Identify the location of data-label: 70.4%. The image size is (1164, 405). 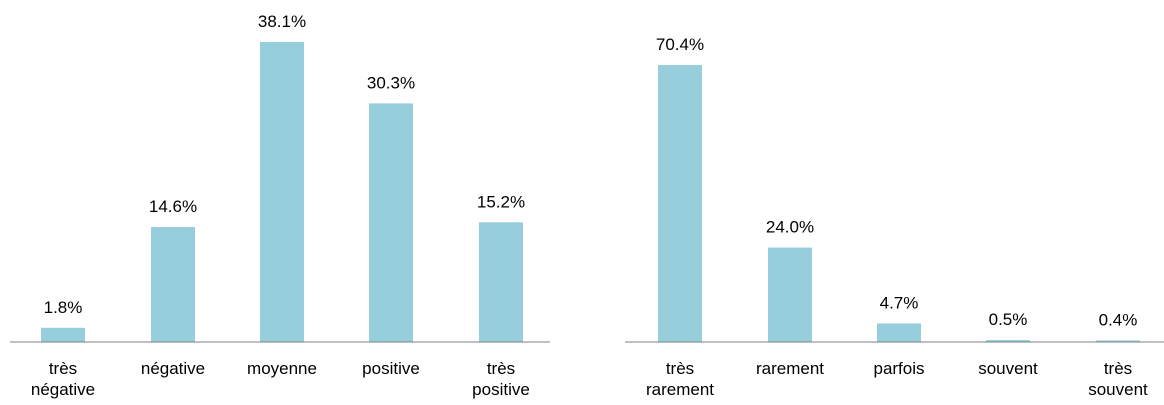
(680, 44).